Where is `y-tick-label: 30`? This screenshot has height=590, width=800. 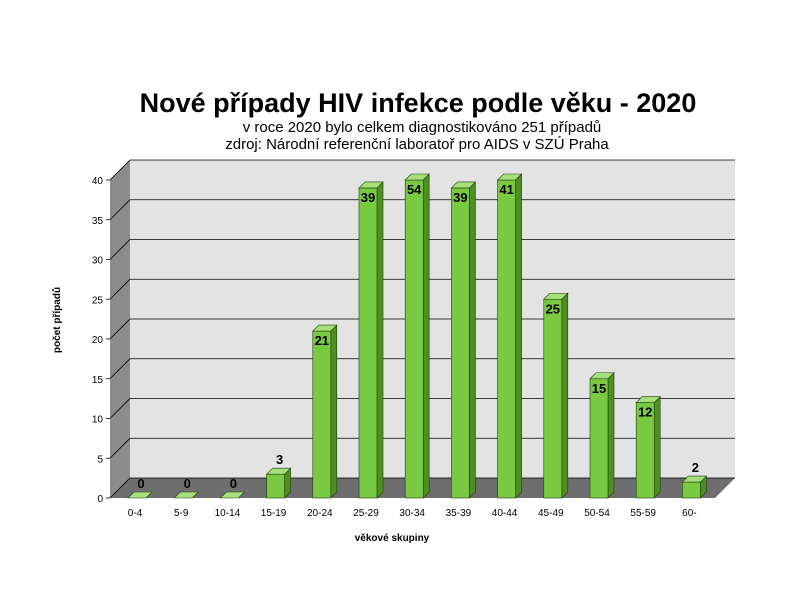
y-tick-label: 30 is located at coordinates (98, 261).